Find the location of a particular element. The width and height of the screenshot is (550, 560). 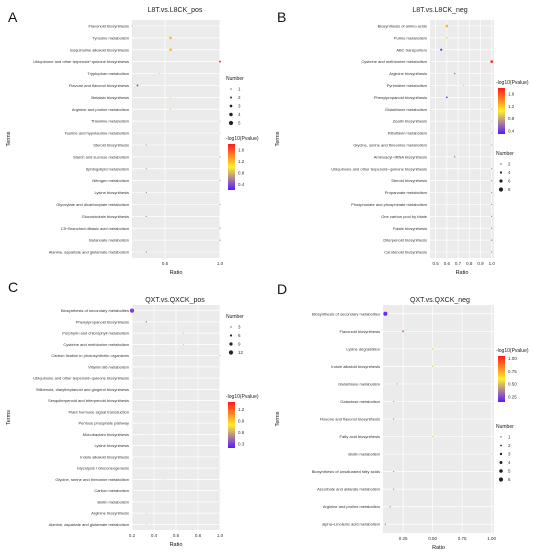

term-label: Phenylpropanoid biosynthesis is located at coordinates (400, 97).